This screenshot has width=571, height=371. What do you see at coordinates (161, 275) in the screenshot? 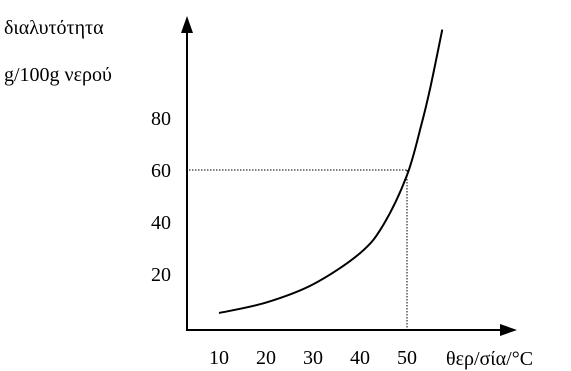
I see `y-tick-label: 20` at bounding box center [161, 275].